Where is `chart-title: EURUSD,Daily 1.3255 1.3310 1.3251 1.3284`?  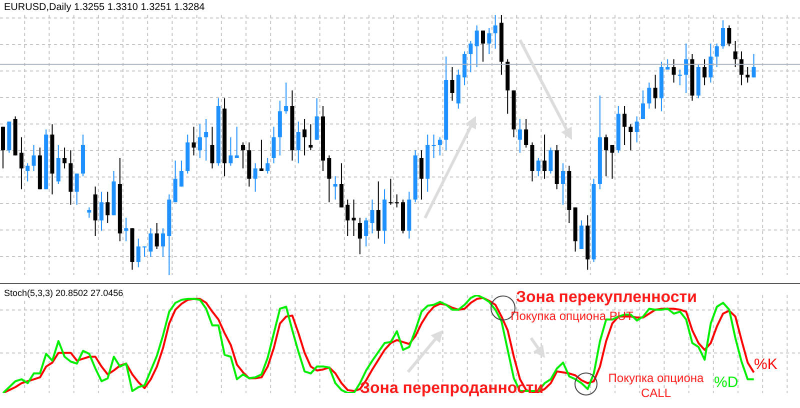
chart-title: EURUSD,Daily 1.3255 1.3310 1.3251 1.3284 is located at coordinates (104, 7).